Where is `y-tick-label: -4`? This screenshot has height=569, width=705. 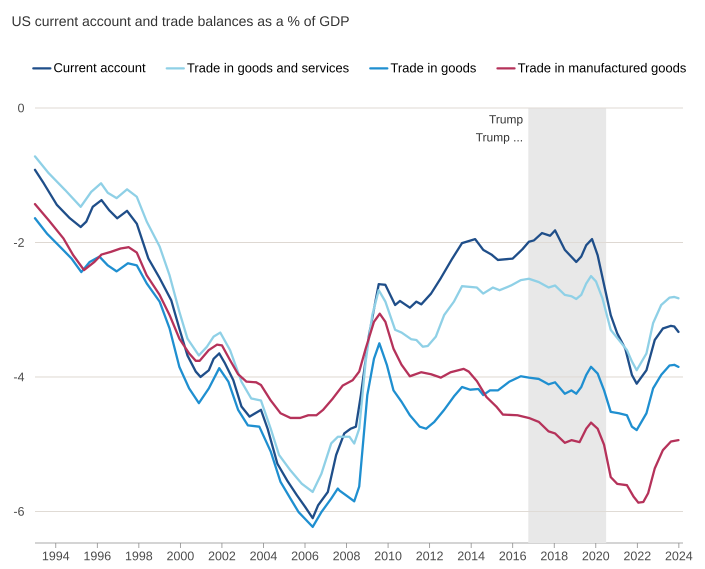
y-tick-label: -4 is located at coordinates (19, 377).